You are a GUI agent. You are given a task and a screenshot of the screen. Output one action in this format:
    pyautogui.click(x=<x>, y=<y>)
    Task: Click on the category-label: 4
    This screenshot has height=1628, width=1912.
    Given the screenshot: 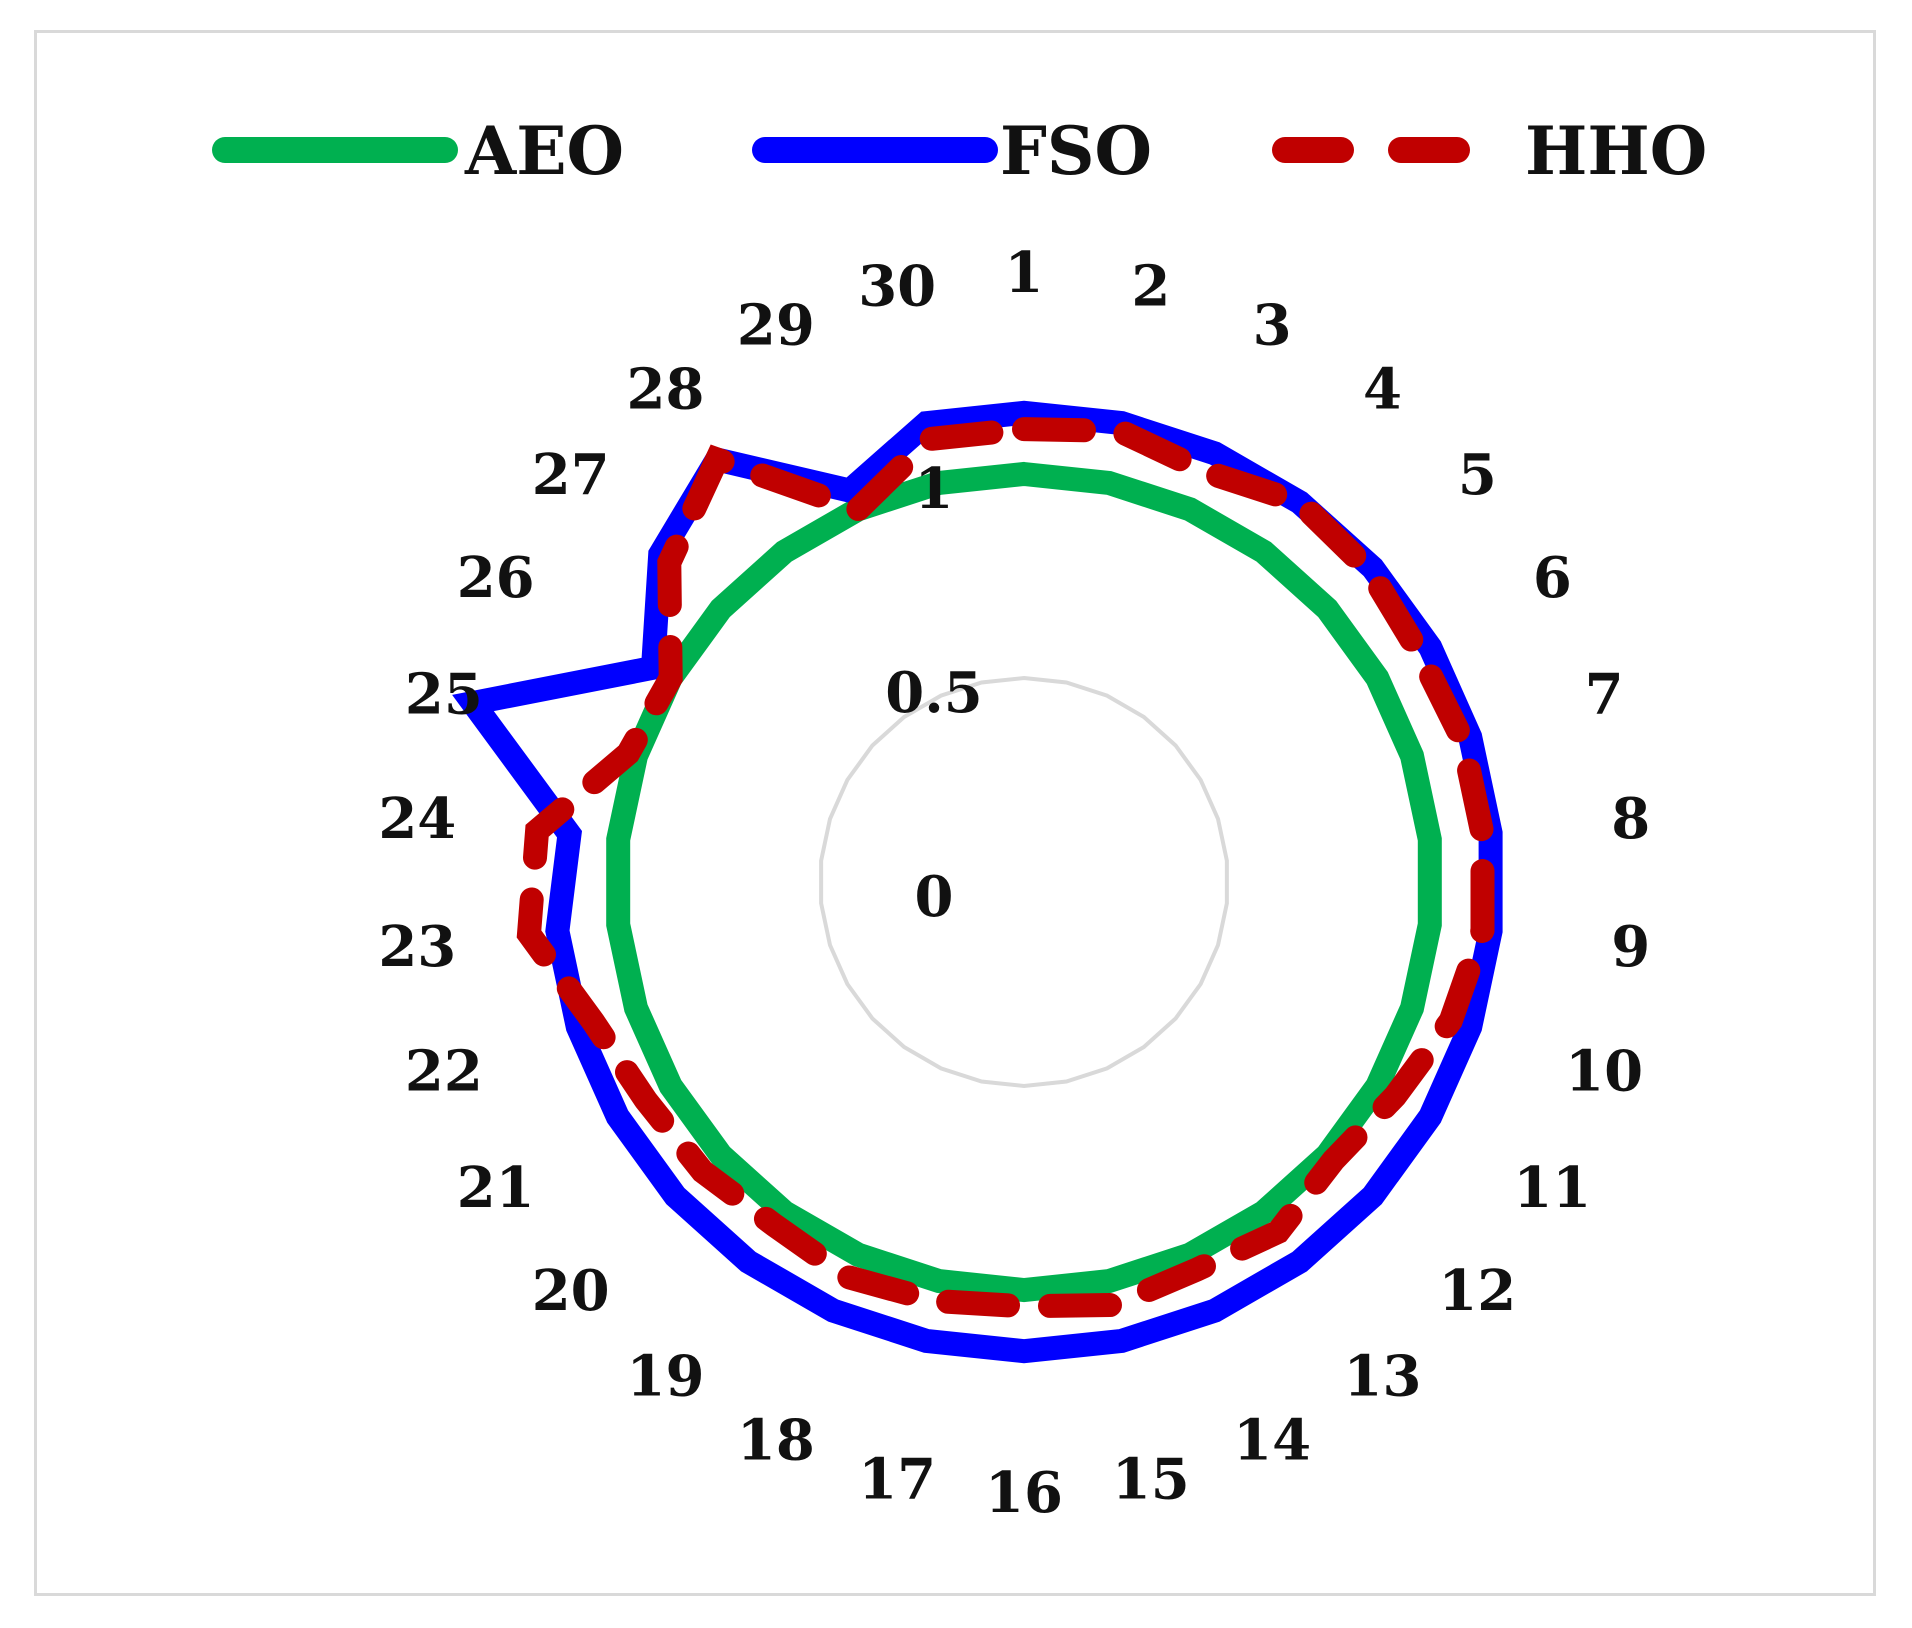 What is the action you would take?
    pyautogui.click(x=1382, y=390)
    